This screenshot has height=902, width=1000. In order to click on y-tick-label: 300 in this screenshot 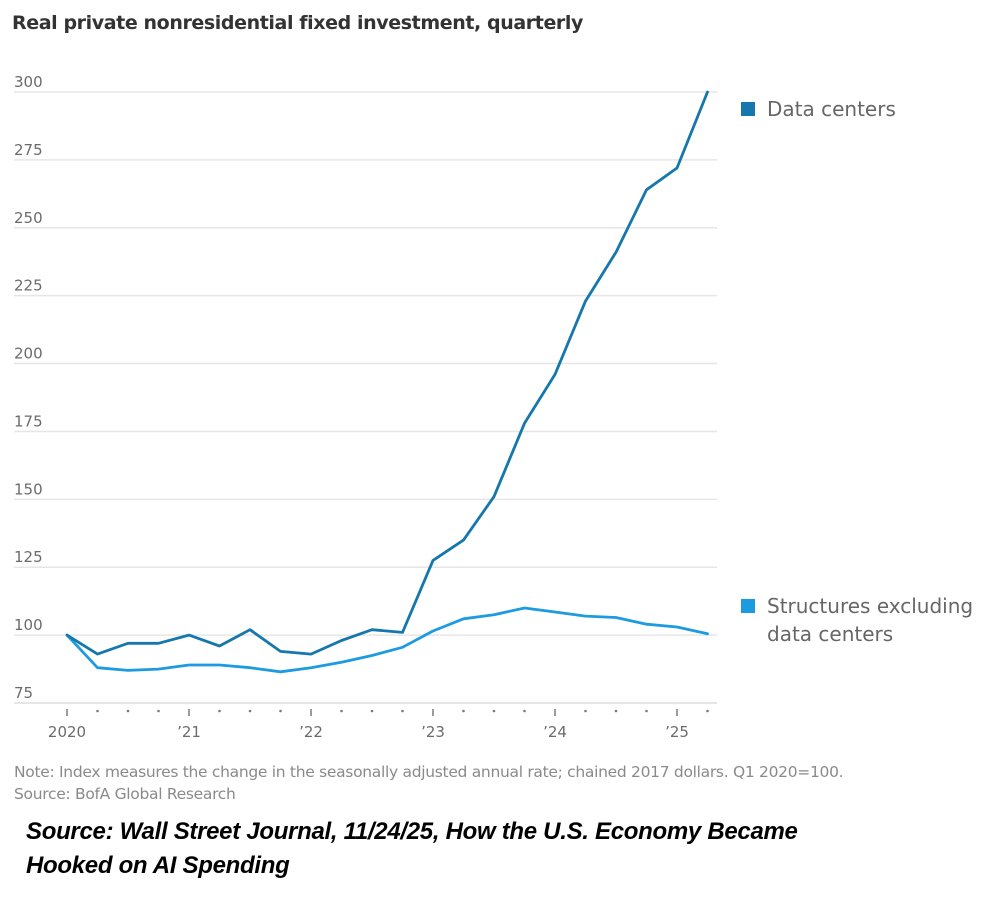, I will do `click(28, 82)`.